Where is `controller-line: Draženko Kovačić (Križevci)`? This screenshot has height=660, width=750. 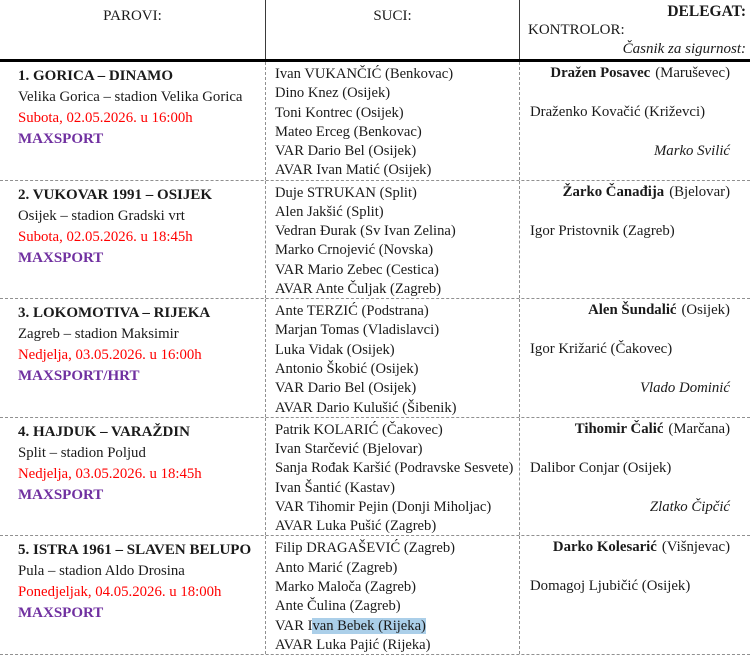
controller-line: Draženko Kovačić (Križevci) is located at coordinates (617, 112).